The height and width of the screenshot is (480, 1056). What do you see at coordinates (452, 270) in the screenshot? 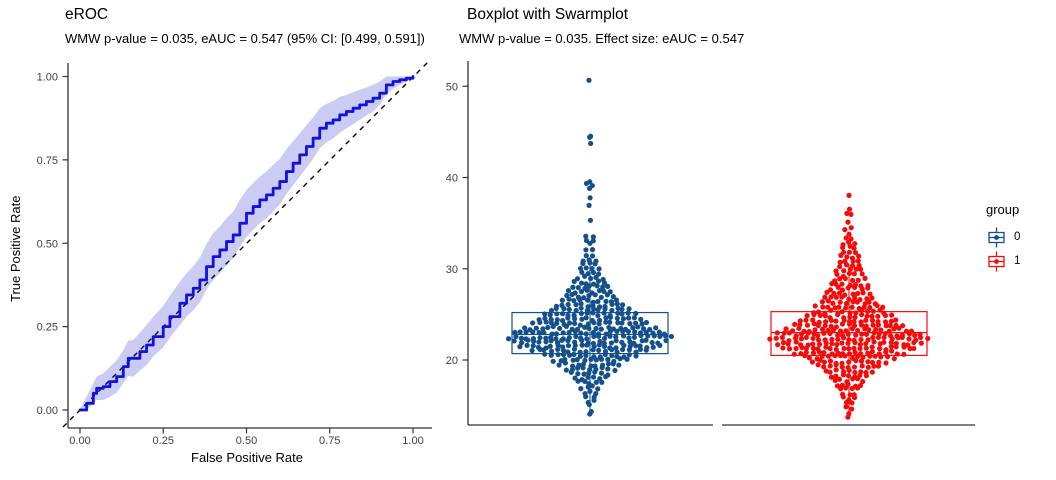
I see `y-tick-label: 30` at bounding box center [452, 270].